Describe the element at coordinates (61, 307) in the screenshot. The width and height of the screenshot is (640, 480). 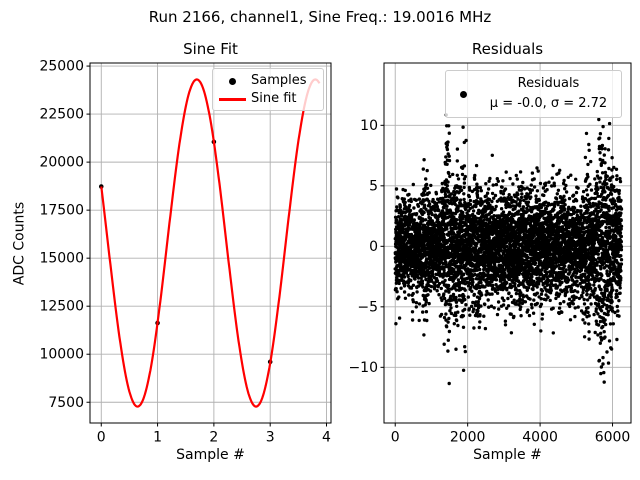
I see `y-tick-label: 12500` at that location.